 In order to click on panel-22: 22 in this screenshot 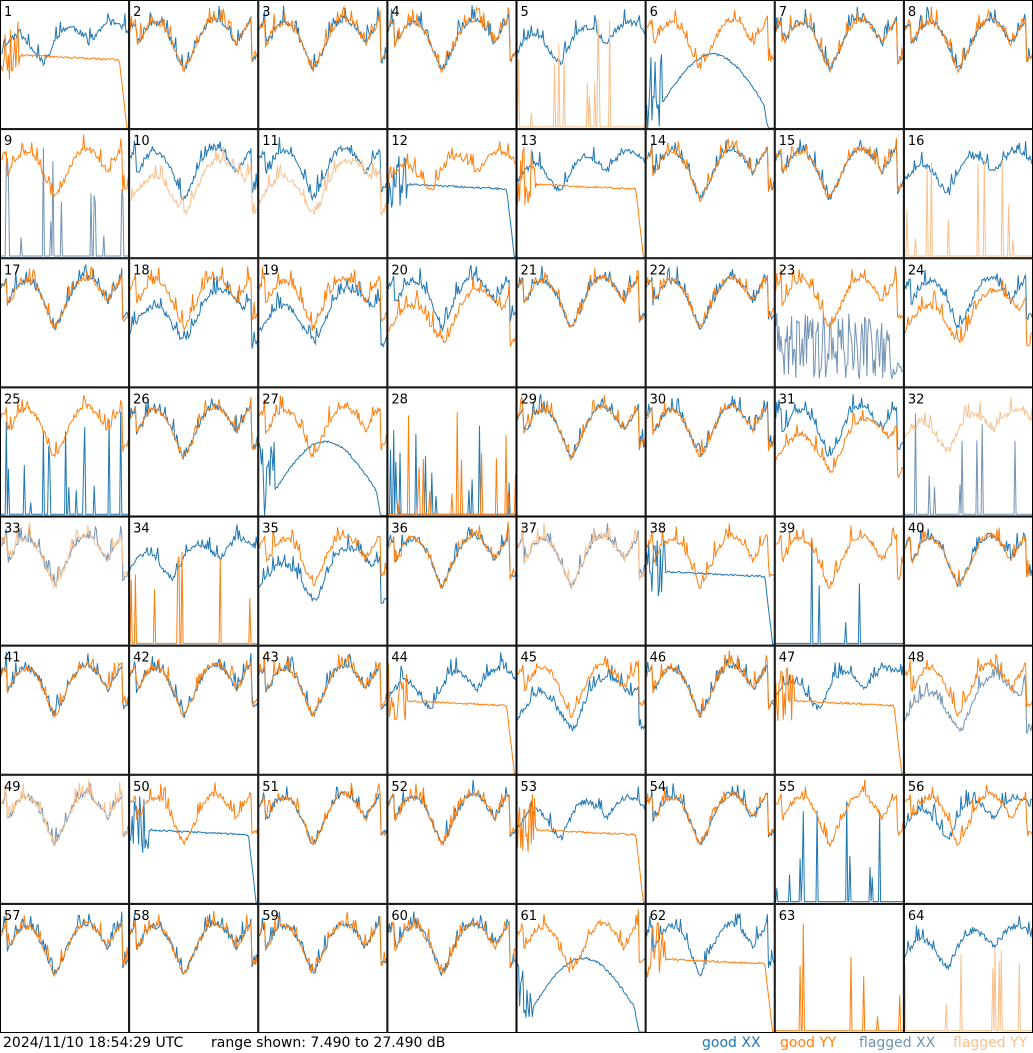, I will do `click(710, 323)`.